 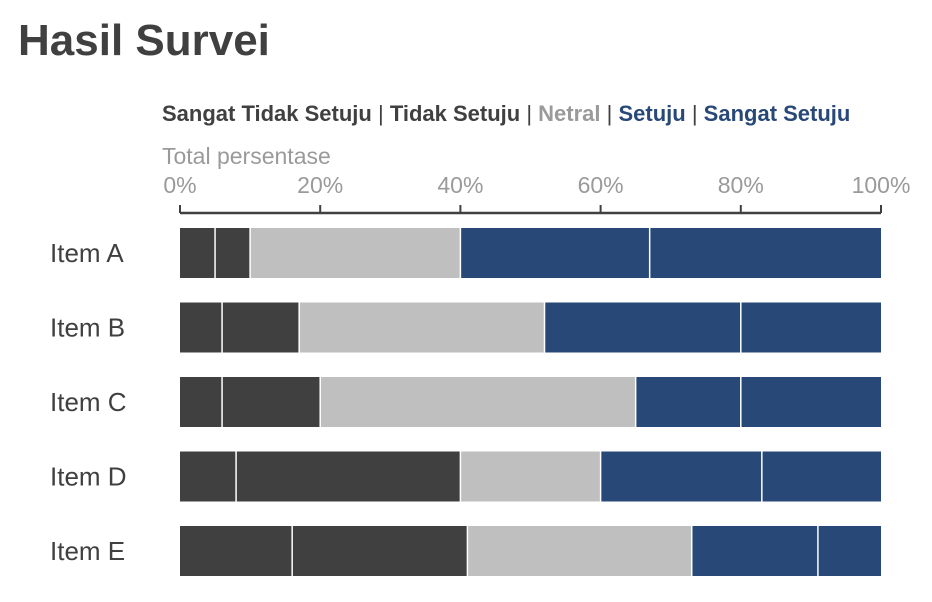 I want to click on x-tick-label: 60%, so click(x=601, y=185).